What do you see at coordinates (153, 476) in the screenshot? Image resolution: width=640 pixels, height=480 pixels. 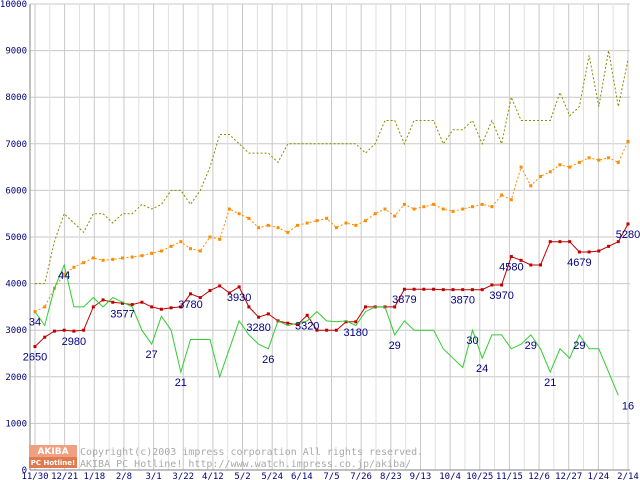 I see `x-tick-label: 3/1` at bounding box center [153, 476].